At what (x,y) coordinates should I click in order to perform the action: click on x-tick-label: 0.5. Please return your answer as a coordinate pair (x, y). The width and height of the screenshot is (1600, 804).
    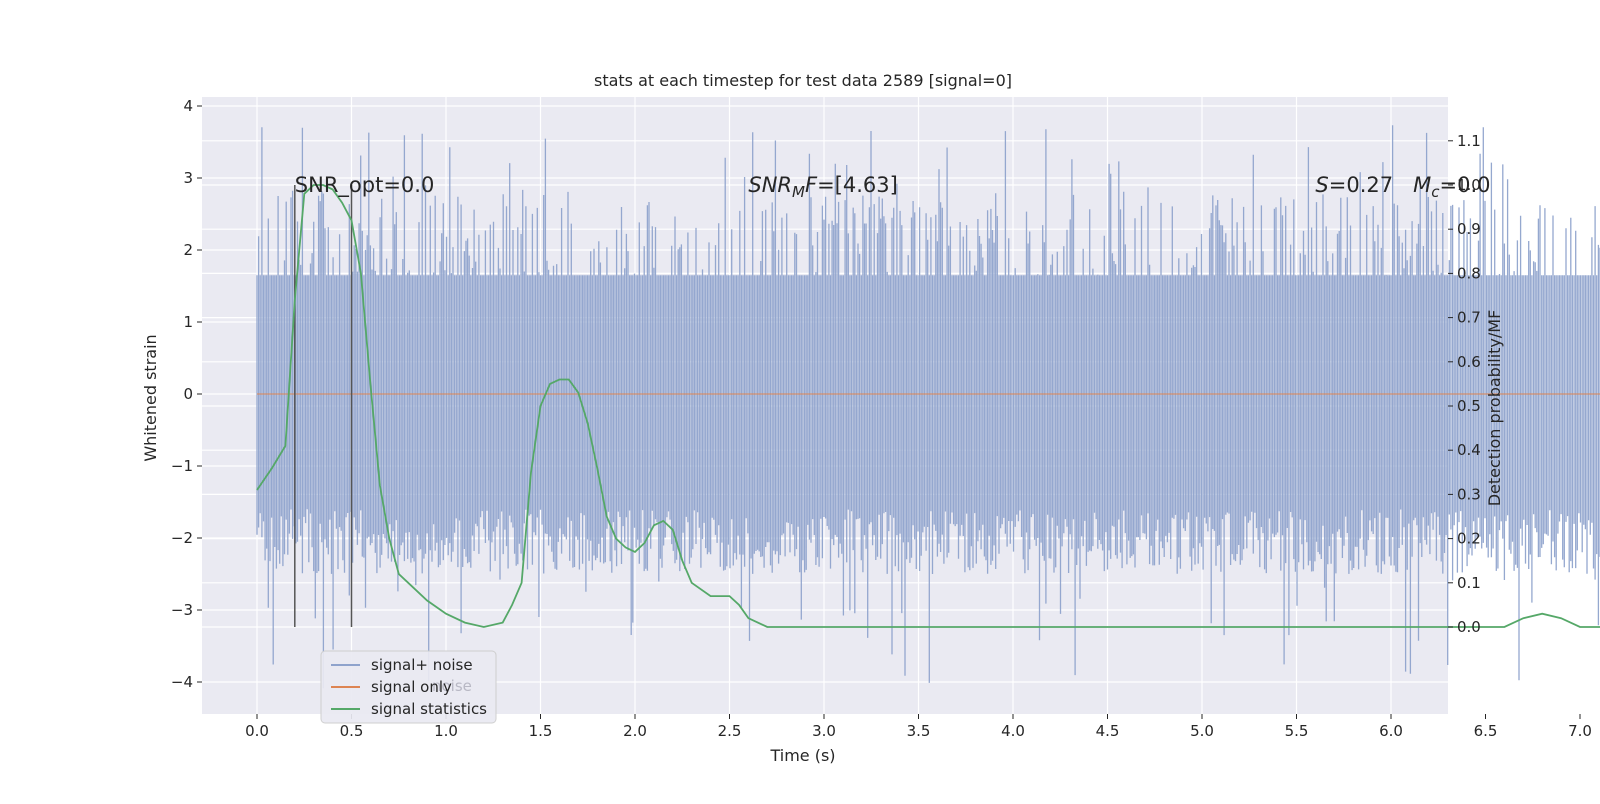
    Looking at the image, I should click on (352, 731).